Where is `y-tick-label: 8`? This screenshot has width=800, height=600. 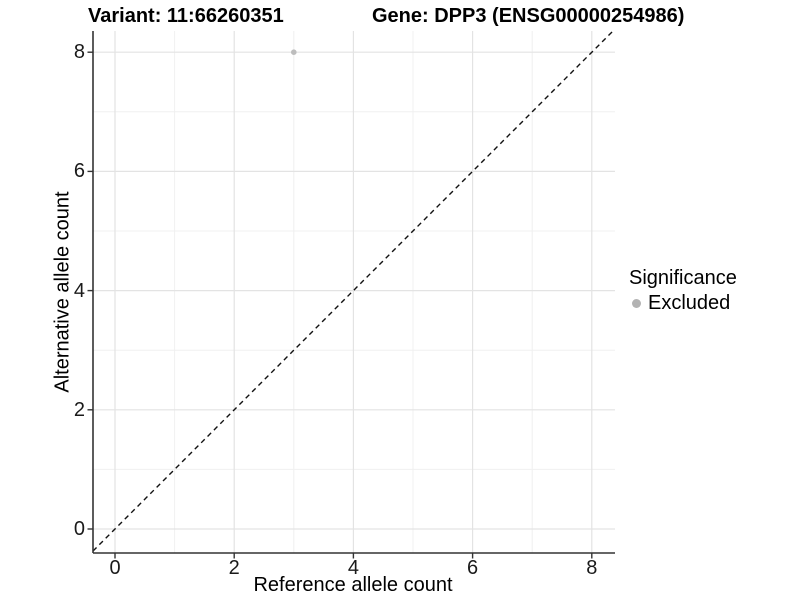
y-tick-label: 8 is located at coordinates (79, 52).